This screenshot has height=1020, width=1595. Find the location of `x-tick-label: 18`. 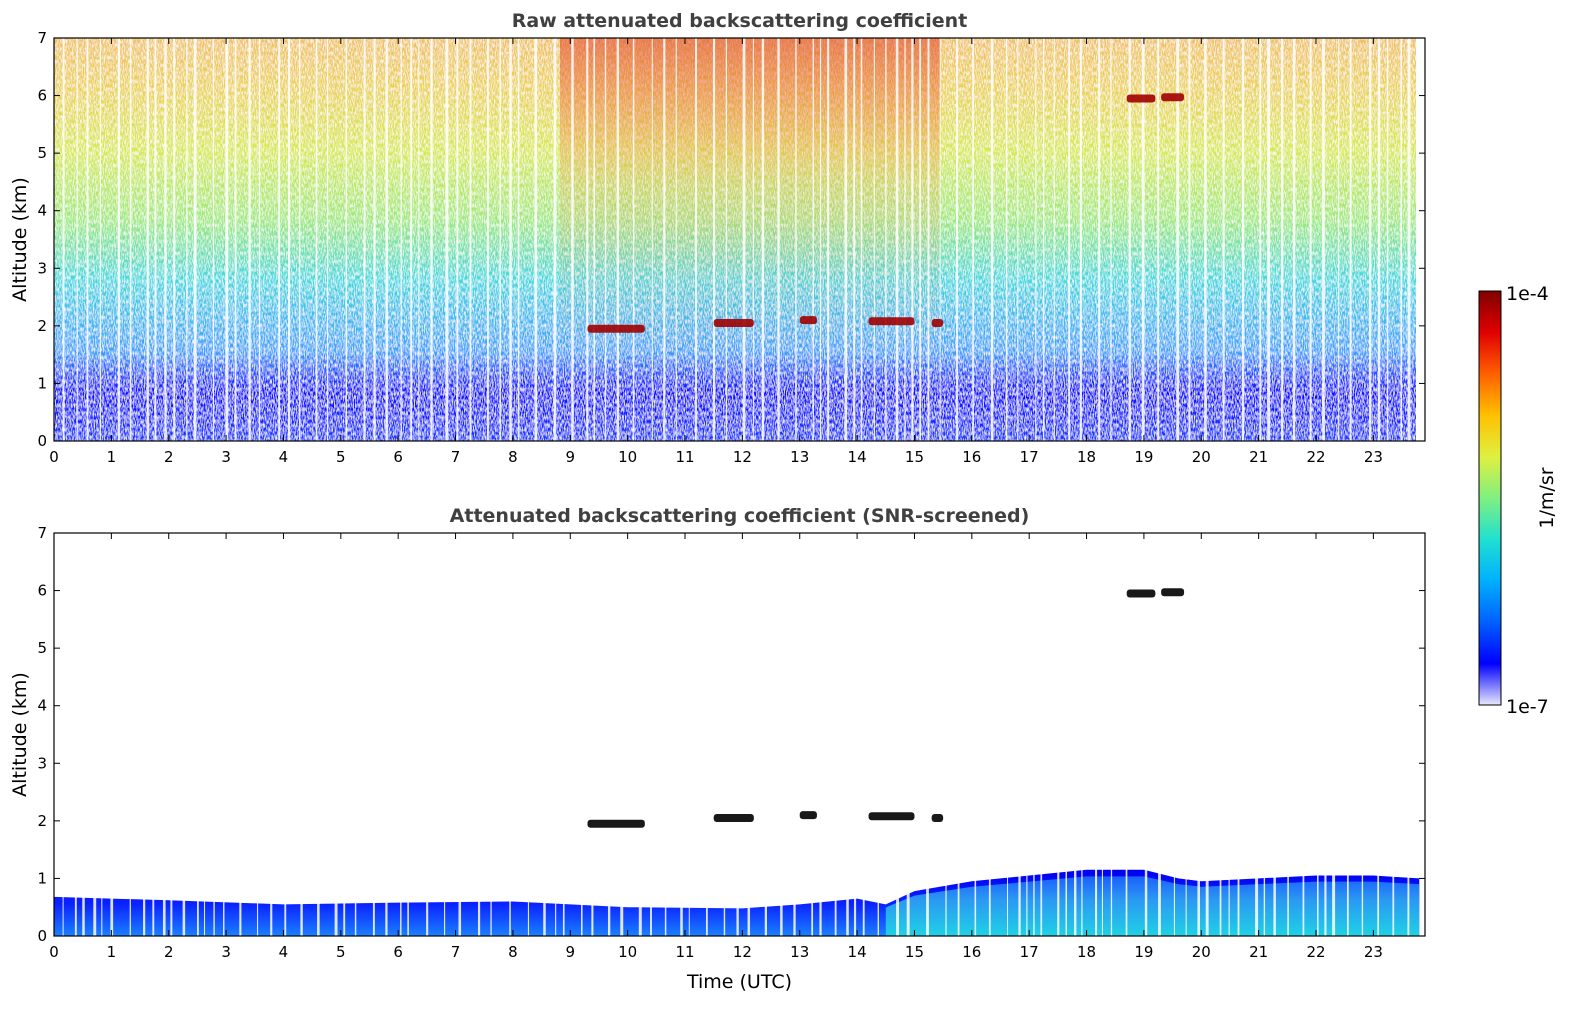

x-tick-label: 18 is located at coordinates (1086, 457).